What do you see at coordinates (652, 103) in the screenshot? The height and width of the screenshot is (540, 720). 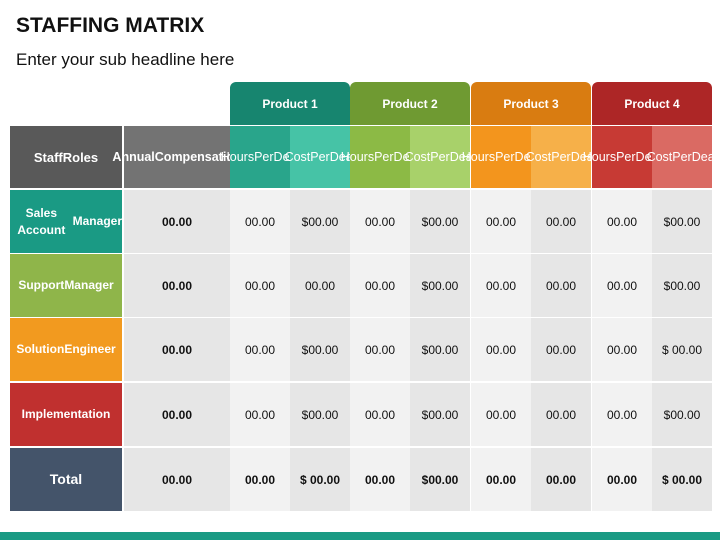 I see `product-header-4: Product 4` at bounding box center [652, 103].